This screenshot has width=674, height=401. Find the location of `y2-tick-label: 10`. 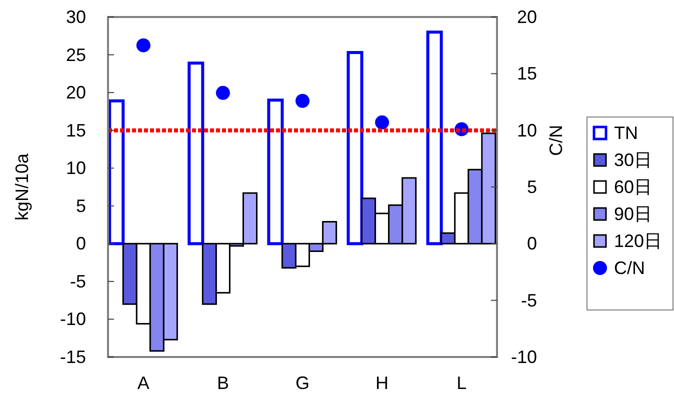

y2-tick-label: 10 is located at coordinates (526, 130).